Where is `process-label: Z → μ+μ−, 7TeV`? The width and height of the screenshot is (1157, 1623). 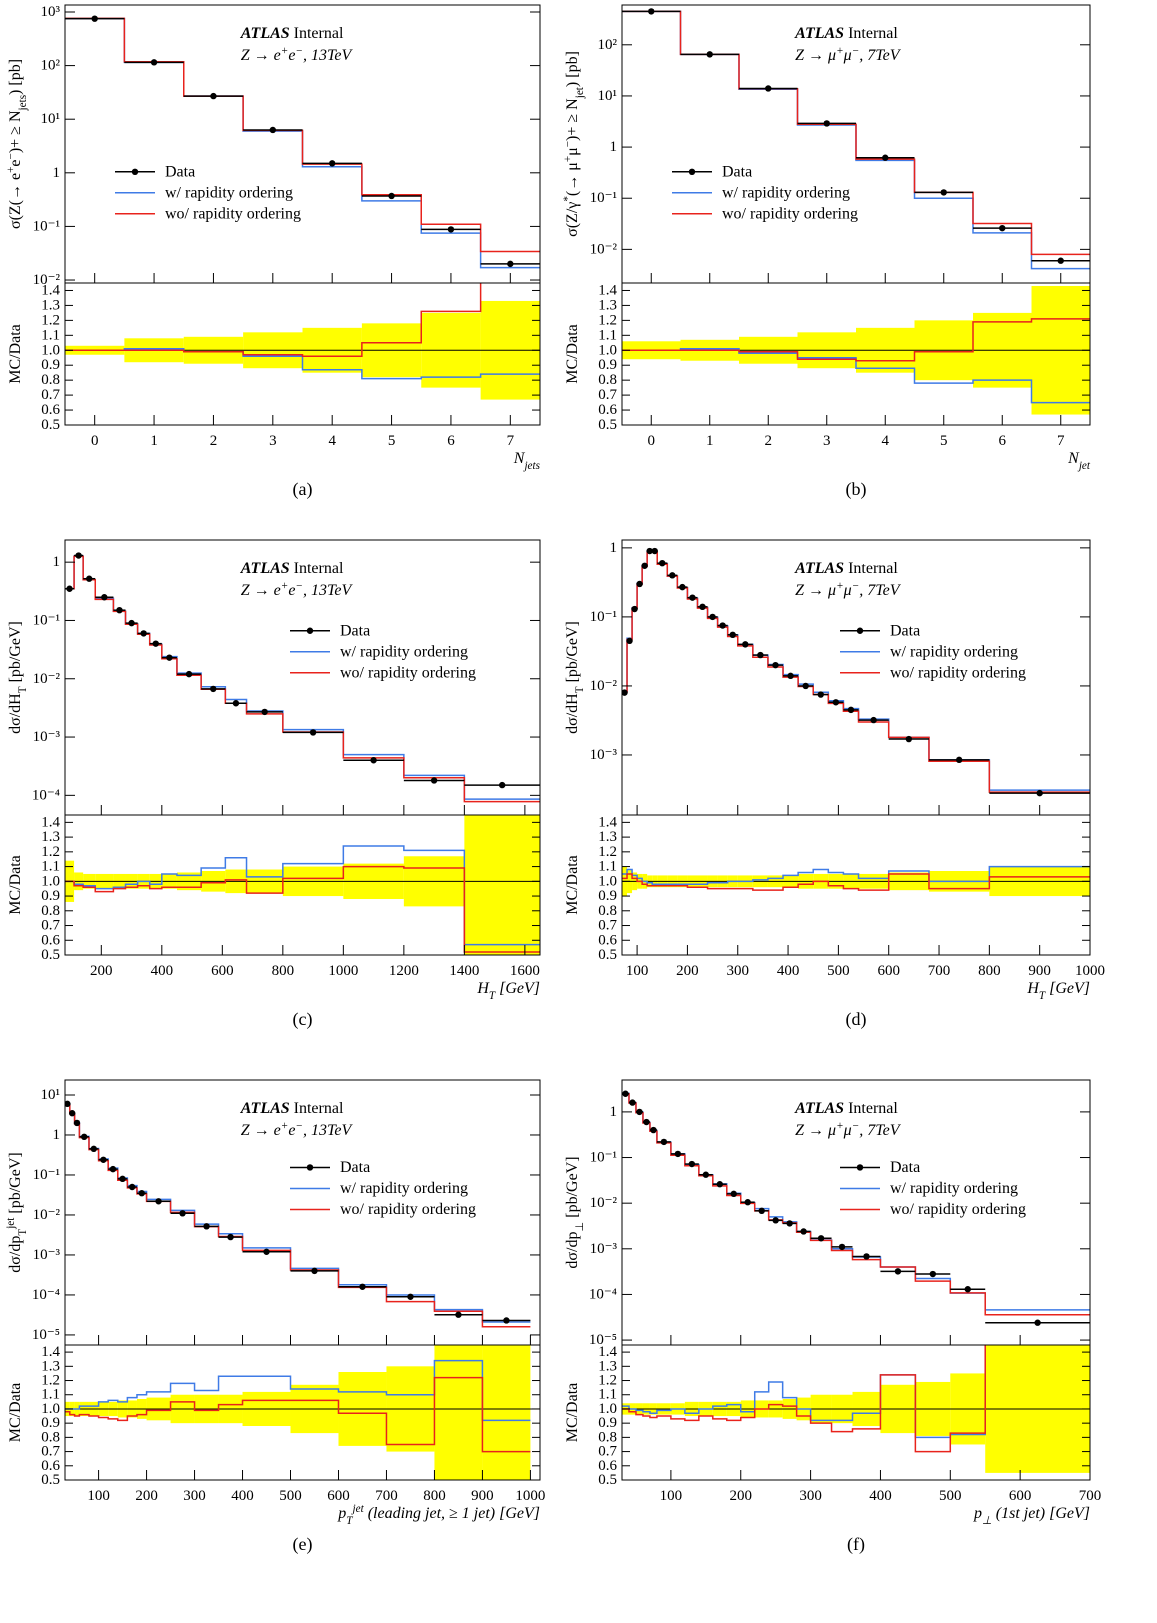 process-label: Z → μ+μ−, 7TeV is located at coordinates (848, 589).